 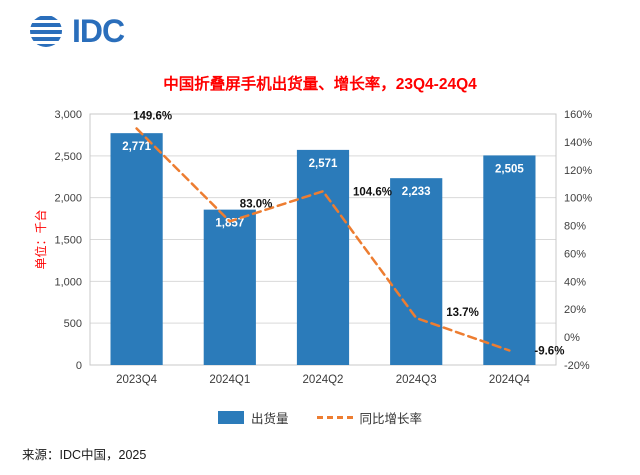 What do you see at coordinates (416, 192) in the screenshot?
I see `bar-value-label: 2,233` at bounding box center [416, 192].